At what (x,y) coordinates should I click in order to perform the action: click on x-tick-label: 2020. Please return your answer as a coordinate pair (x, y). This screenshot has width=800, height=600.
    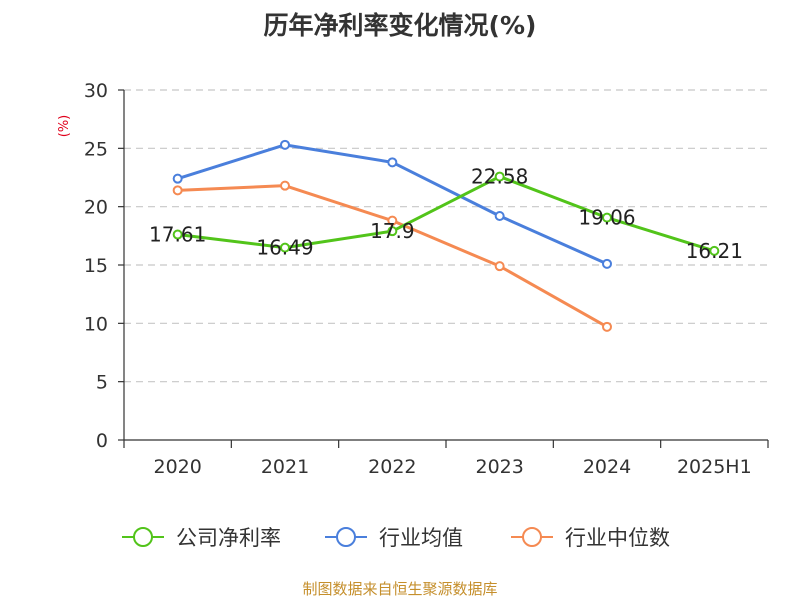
    Looking at the image, I should click on (177, 467).